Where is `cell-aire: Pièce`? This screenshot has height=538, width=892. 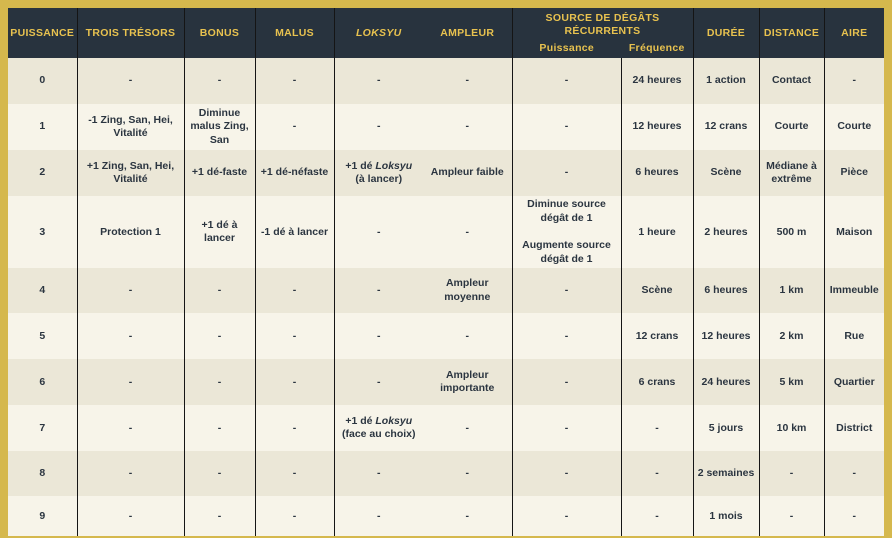
cell-aire: Pièce is located at coordinates (853, 173).